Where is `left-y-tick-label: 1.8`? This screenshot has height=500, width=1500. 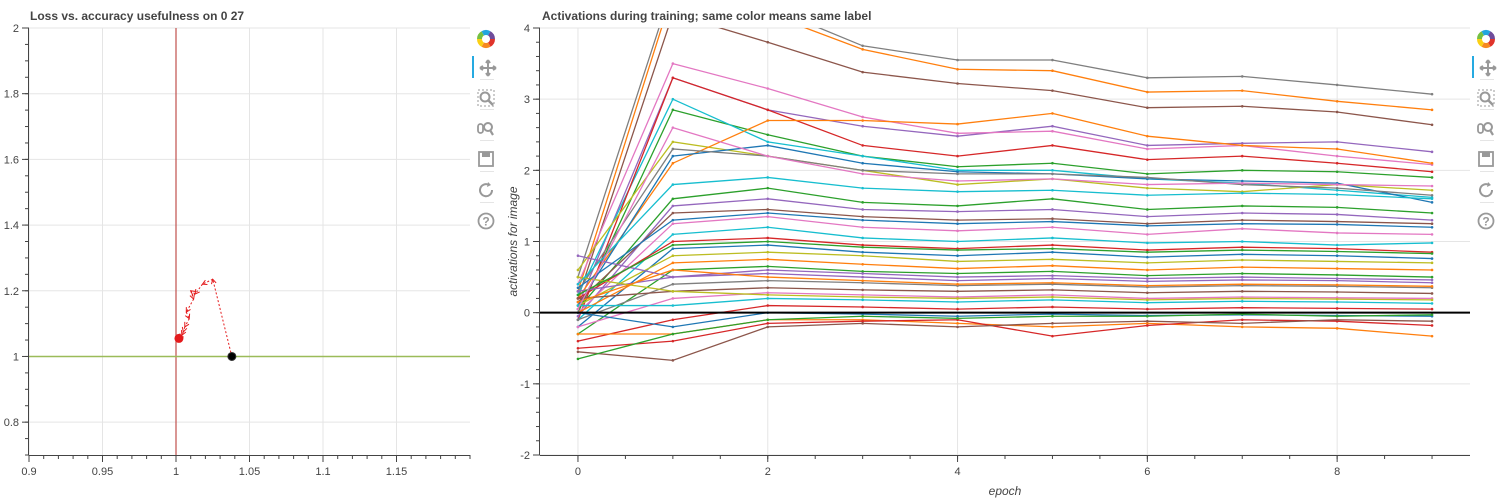
left-y-tick-label: 1.8 is located at coordinates (11, 95).